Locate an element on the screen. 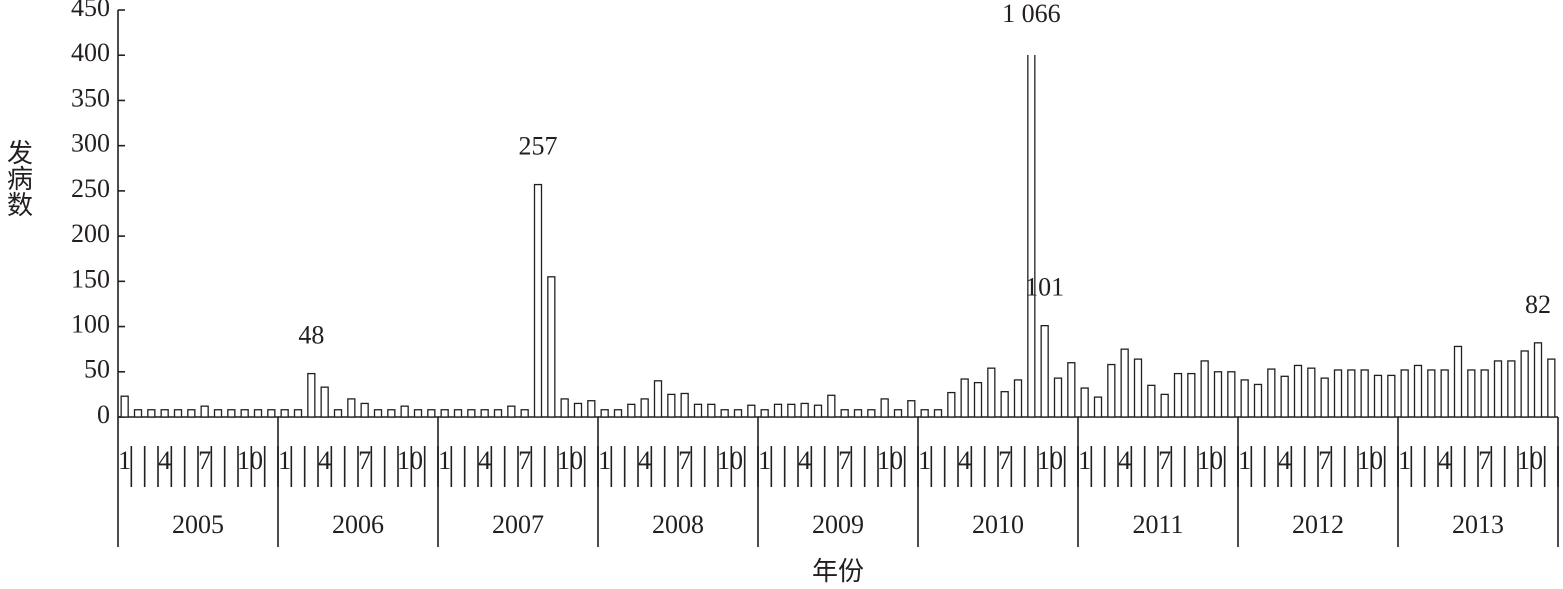 This screenshot has width=1563, height=589. y-tick-label: 150 is located at coordinates (90, 278).